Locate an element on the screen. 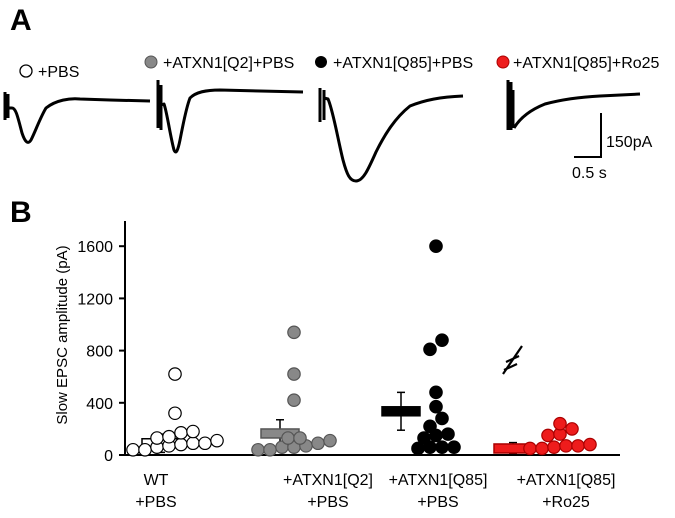 The width and height of the screenshot is (675, 518). group-3: +ATXN1[Q85] +PBS is located at coordinates (434, 375).